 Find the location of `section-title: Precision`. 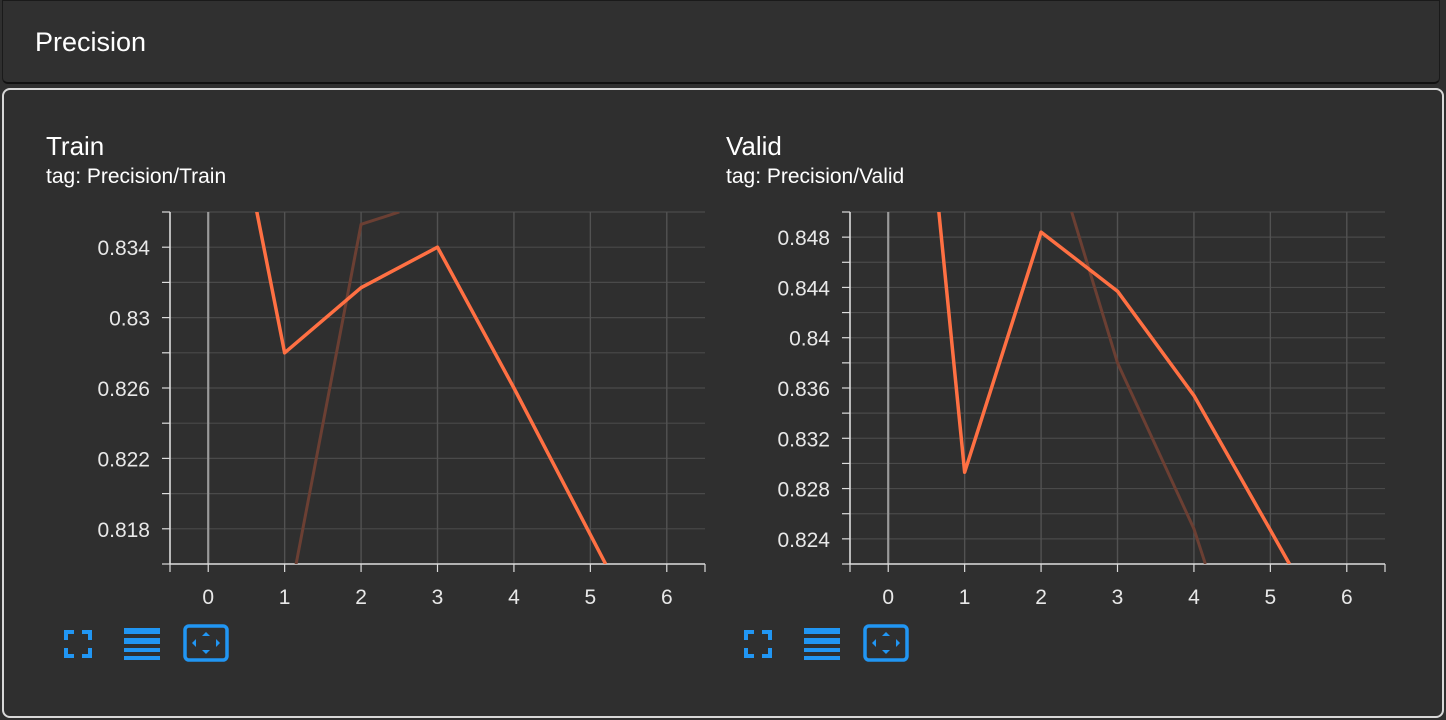

section-title: Precision is located at coordinates (91, 42).